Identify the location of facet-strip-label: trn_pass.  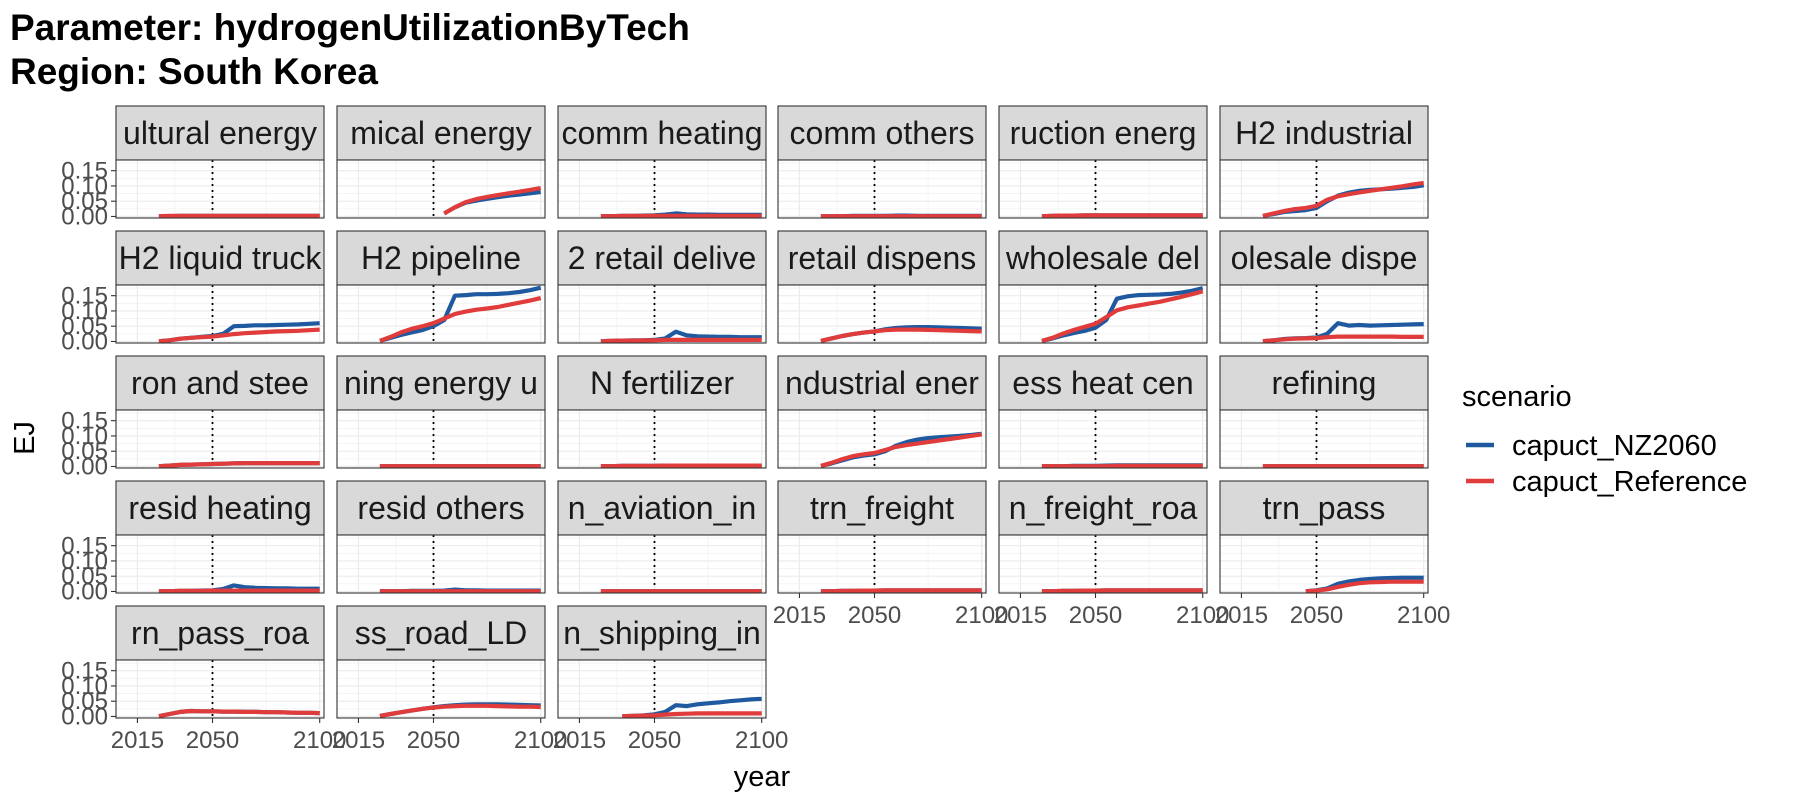
(1324, 508).